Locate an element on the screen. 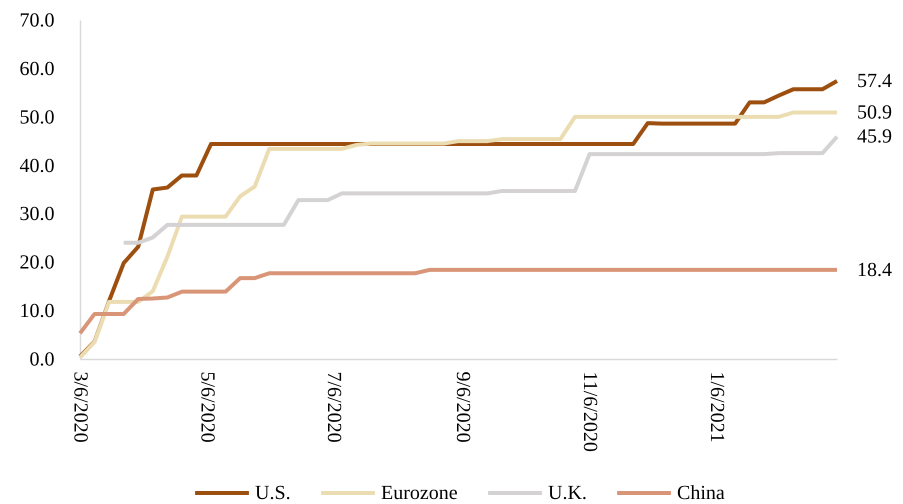  legend-label: U.K. is located at coordinates (567, 493).